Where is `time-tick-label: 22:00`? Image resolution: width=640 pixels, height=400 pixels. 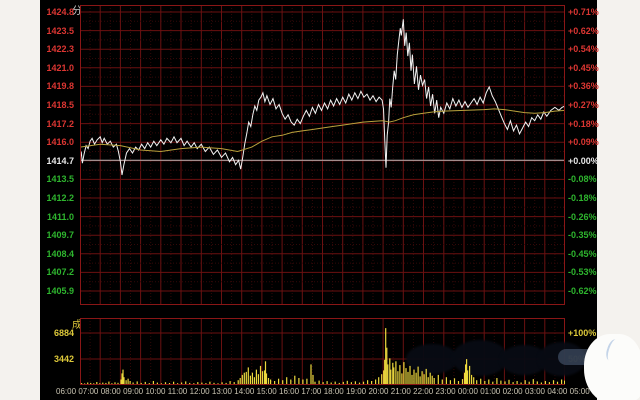
time-tick-label: 22:00 is located at coordinates (423, 391).